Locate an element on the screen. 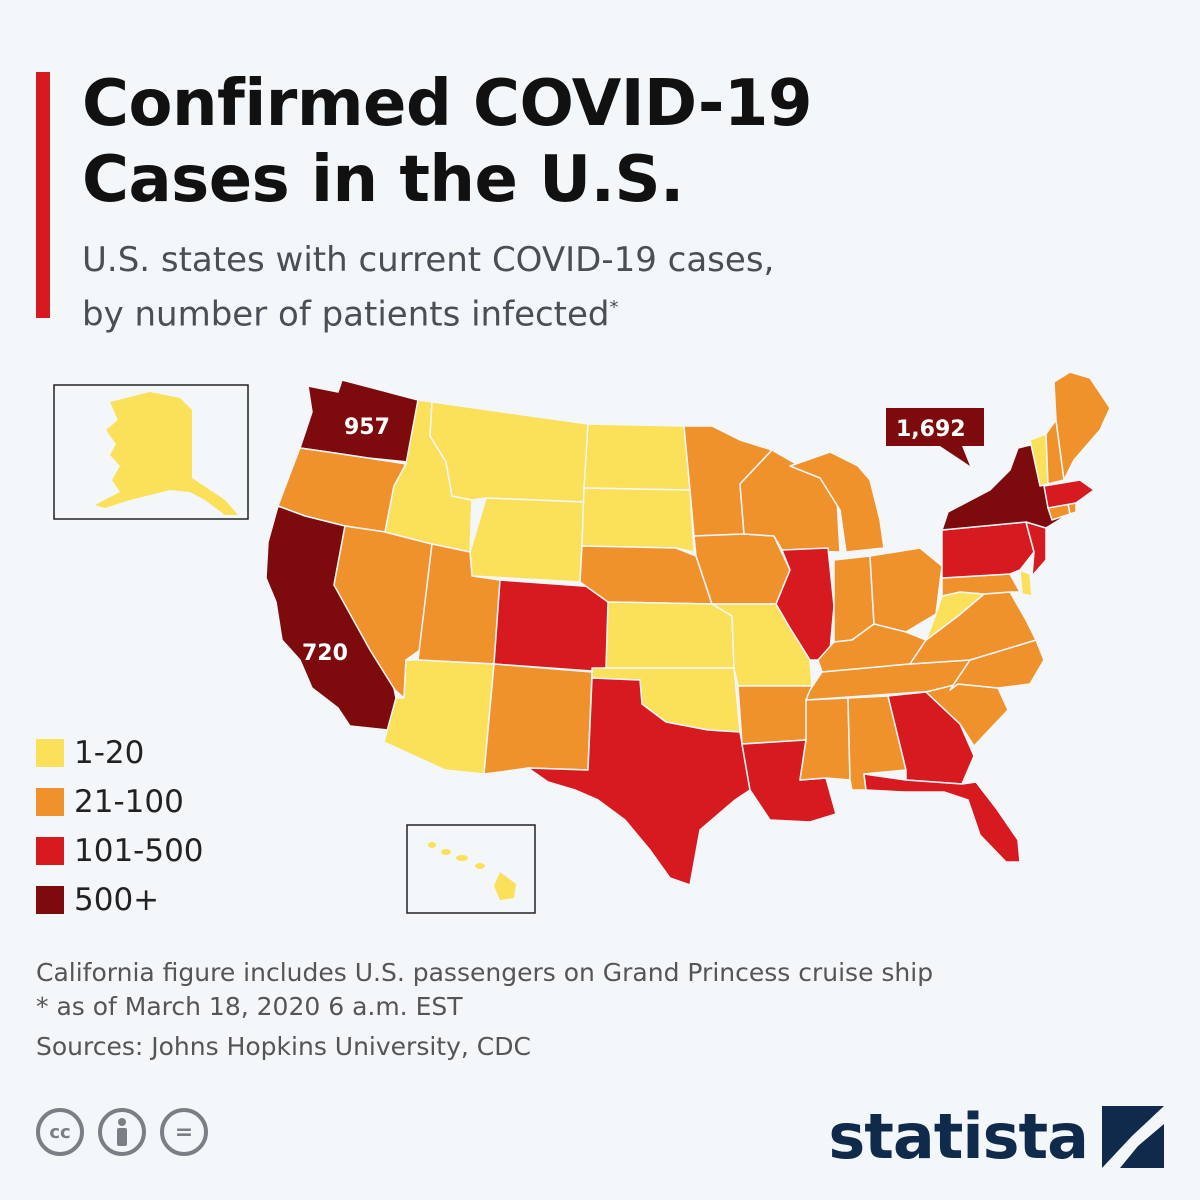 This screenshot has width=1200, height=1200. state-mississippi is located at coordinates (825, 739).